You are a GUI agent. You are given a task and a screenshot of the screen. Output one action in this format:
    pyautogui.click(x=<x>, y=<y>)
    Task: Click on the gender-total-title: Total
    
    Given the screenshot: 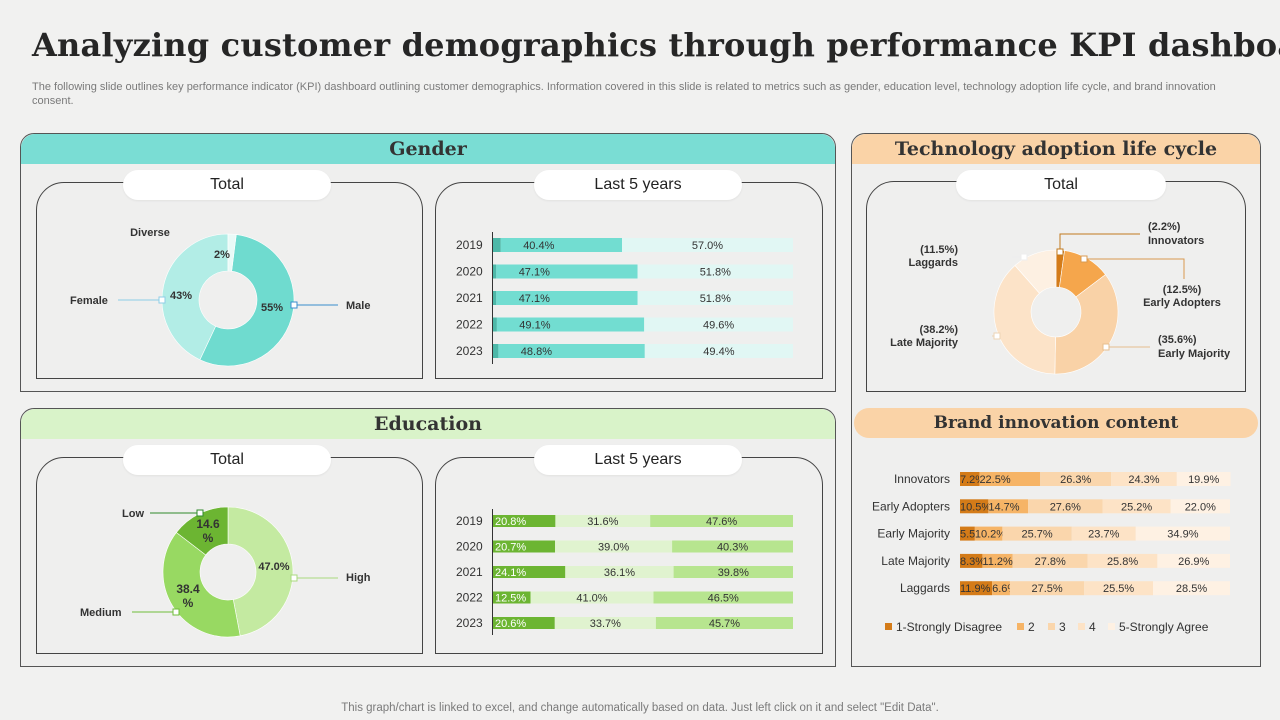 What is the action you would take?
    pyautogui.click(x=227, y=185)
    